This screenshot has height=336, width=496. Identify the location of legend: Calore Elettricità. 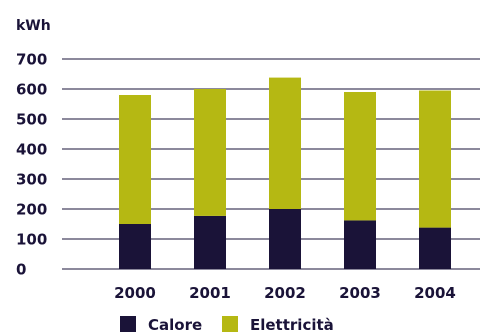
(227, 325).